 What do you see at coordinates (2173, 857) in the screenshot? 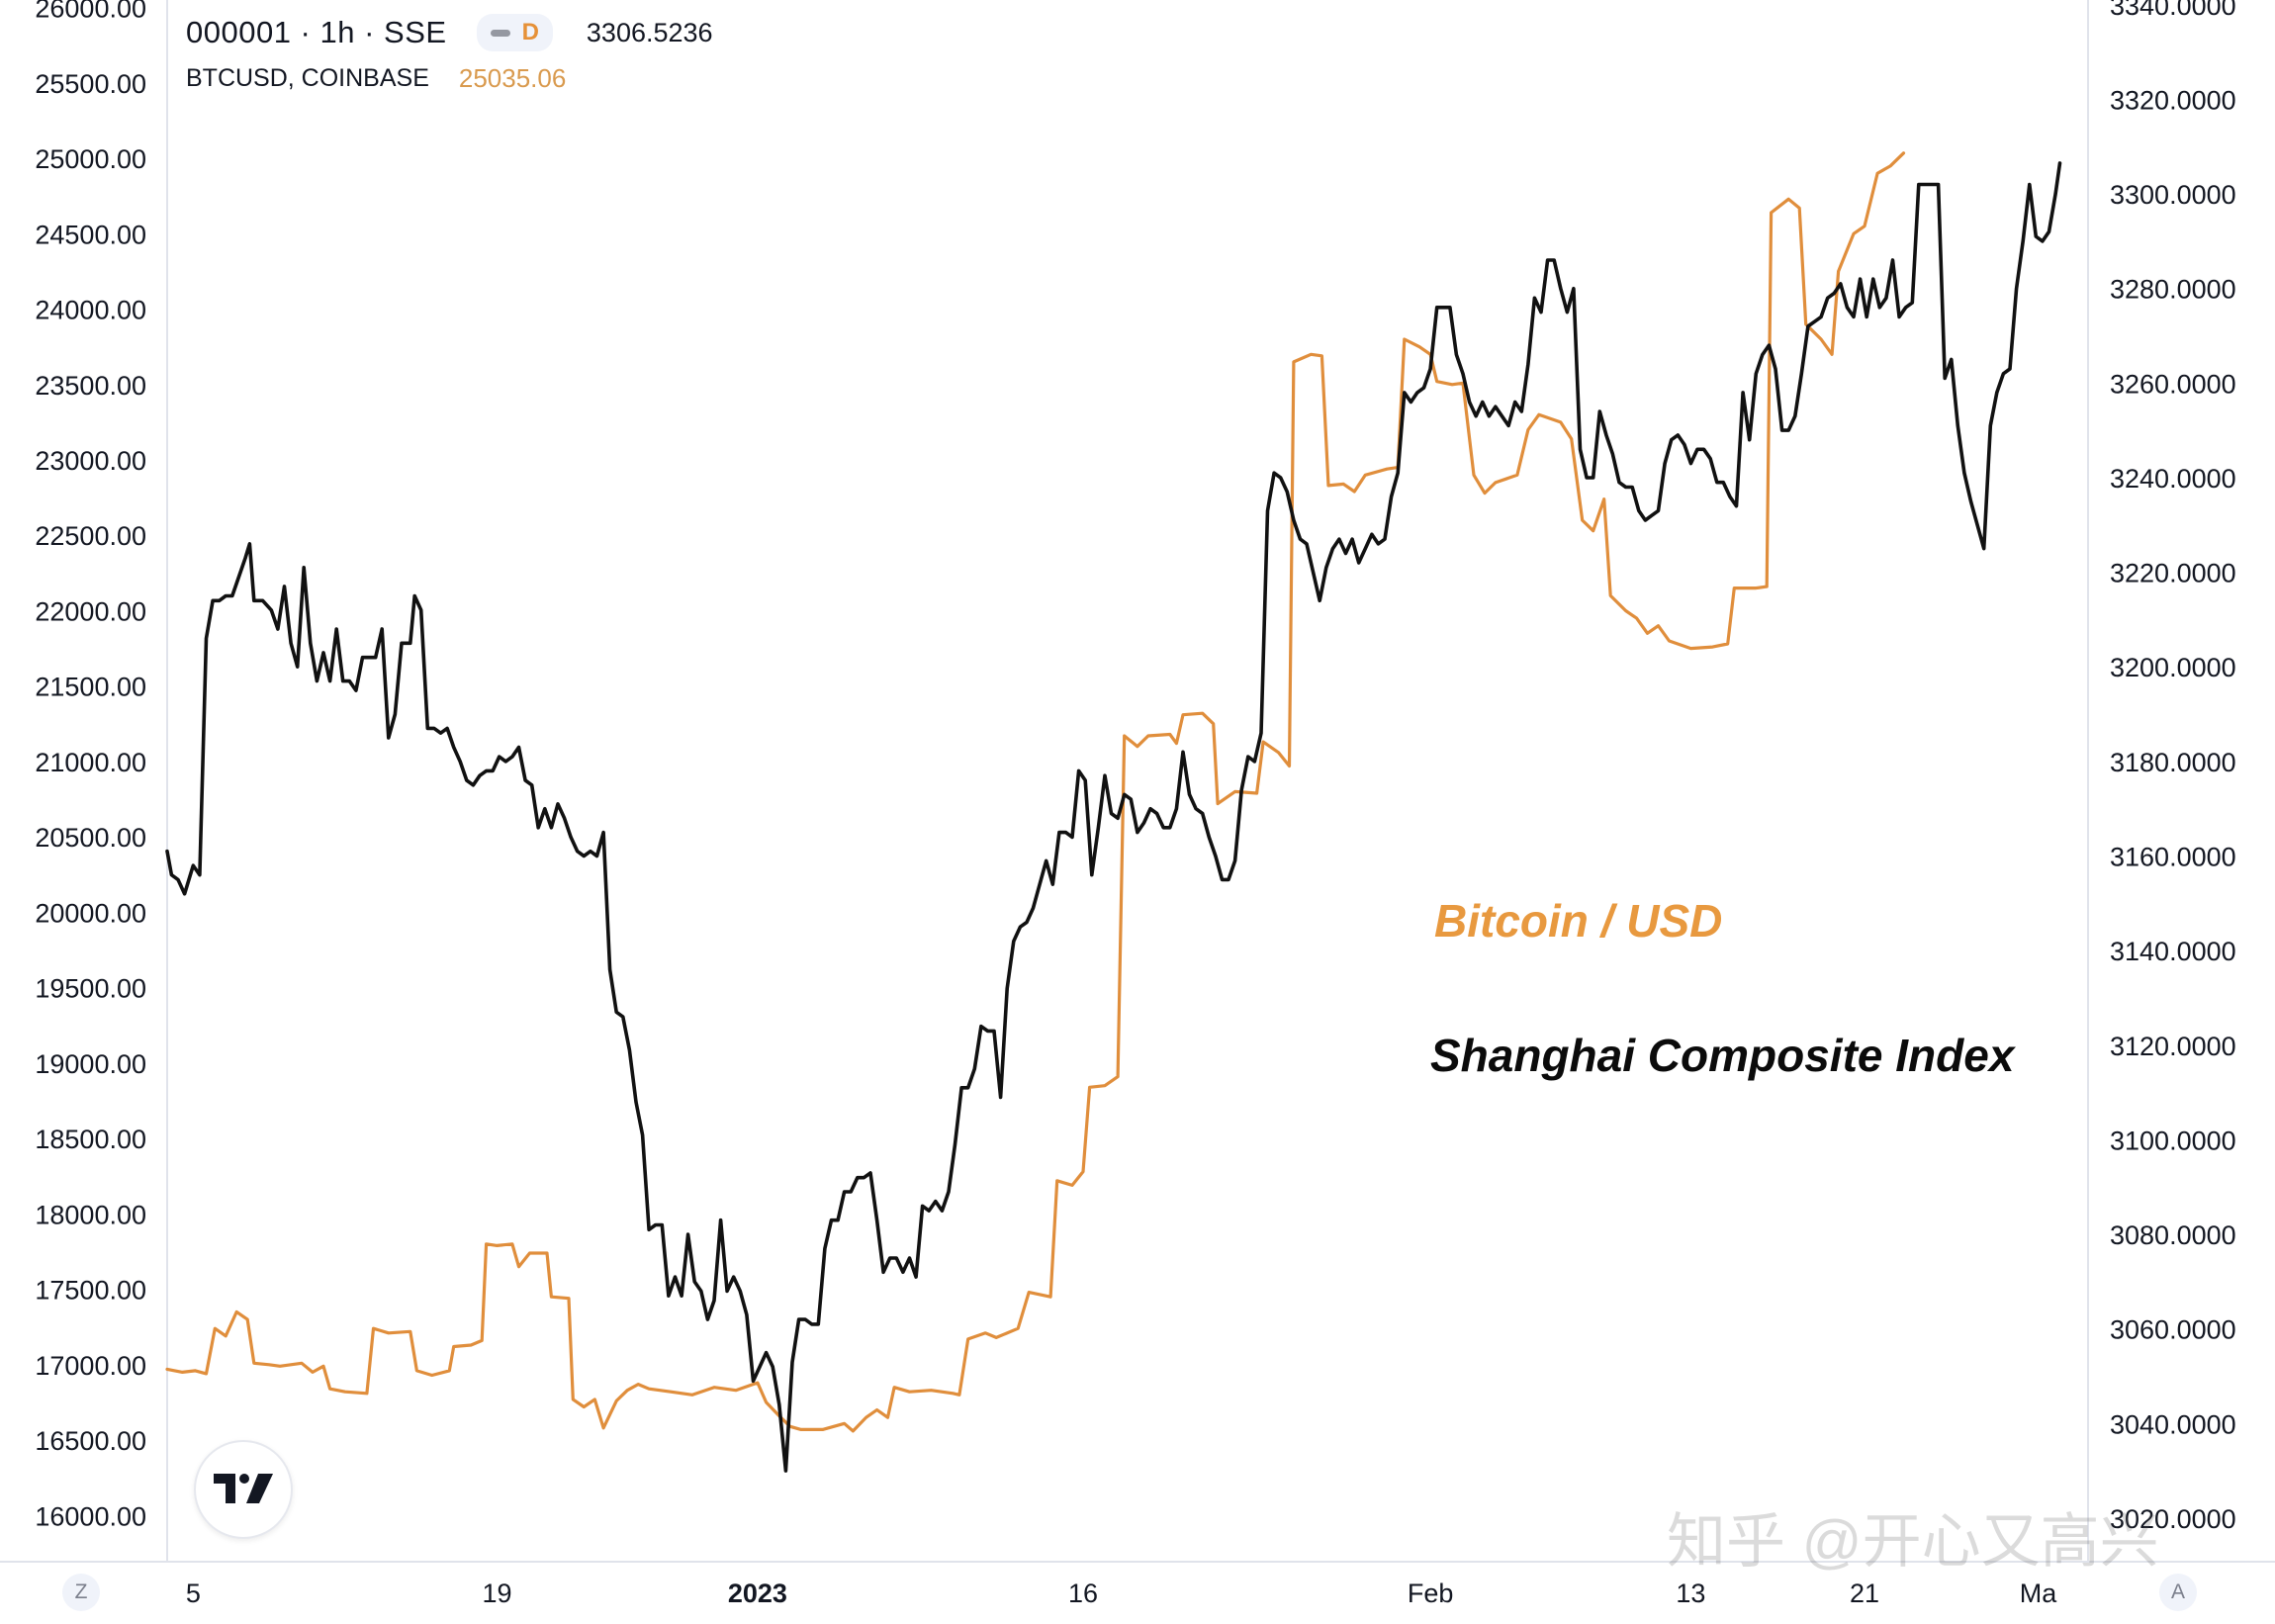
I see `right-axis-tick-label: 3160.0000` at bounding box center [2173, 857].